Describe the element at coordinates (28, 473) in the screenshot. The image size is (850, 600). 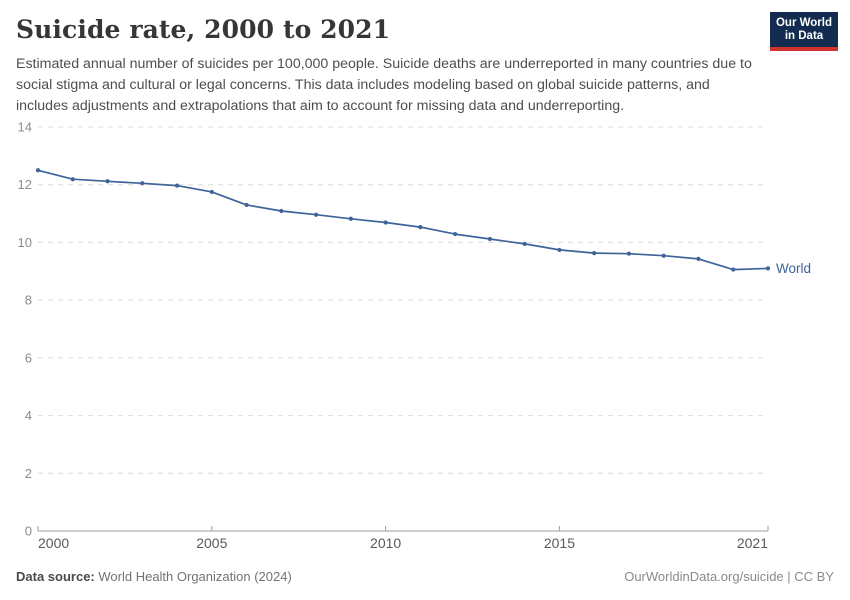
I see `y-tick-label: 2` at that location.